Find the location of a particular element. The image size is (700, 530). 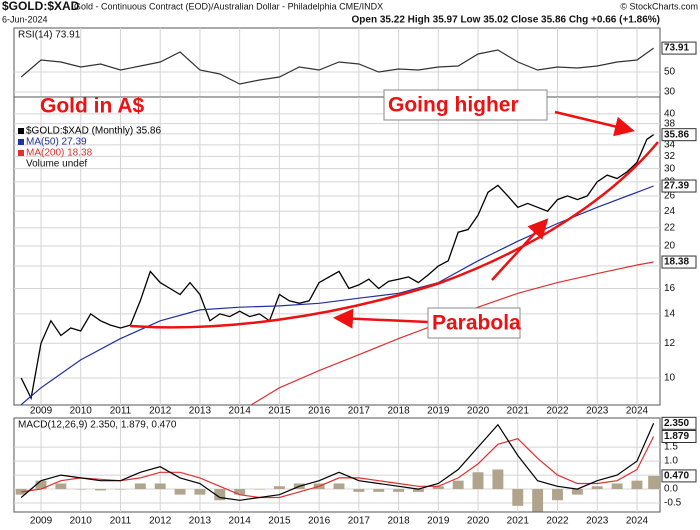

y-tick-label: 10 is located at coordinates (670, 378).